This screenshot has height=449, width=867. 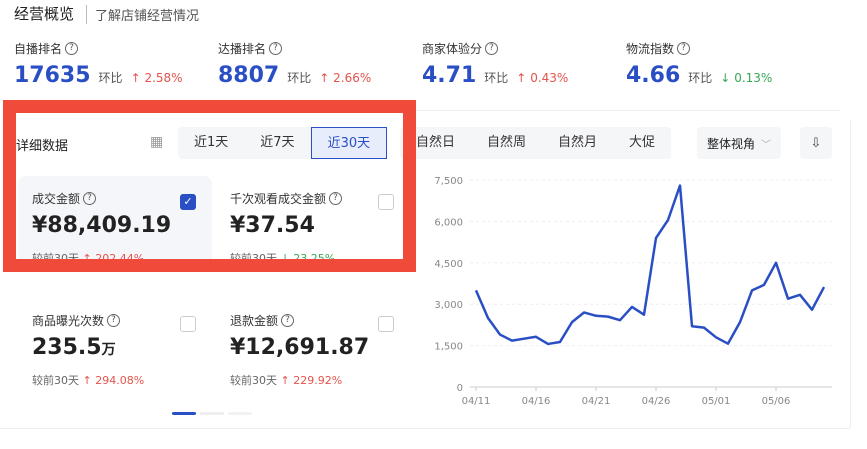 What do you see at coordinates (278, 199) in the screenshot?
I see `card-label: 千次观看成交金额` at bounding box center [278, 199].